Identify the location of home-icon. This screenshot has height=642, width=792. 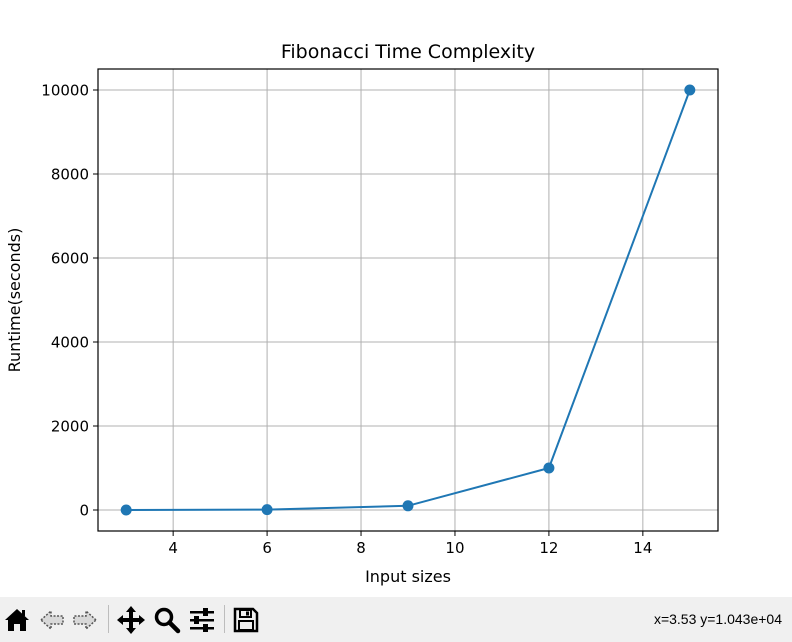
(17, 620).